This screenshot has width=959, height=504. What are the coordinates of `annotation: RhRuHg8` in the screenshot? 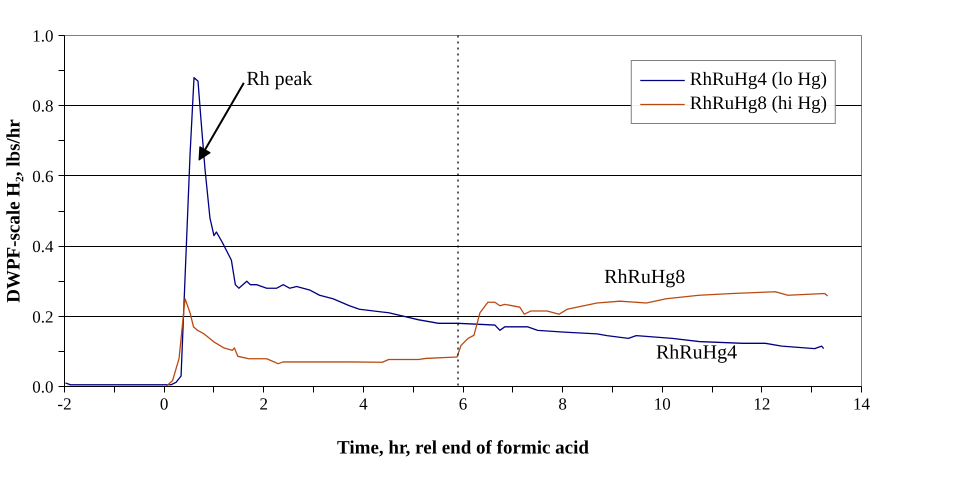 It's located at (645, 277).